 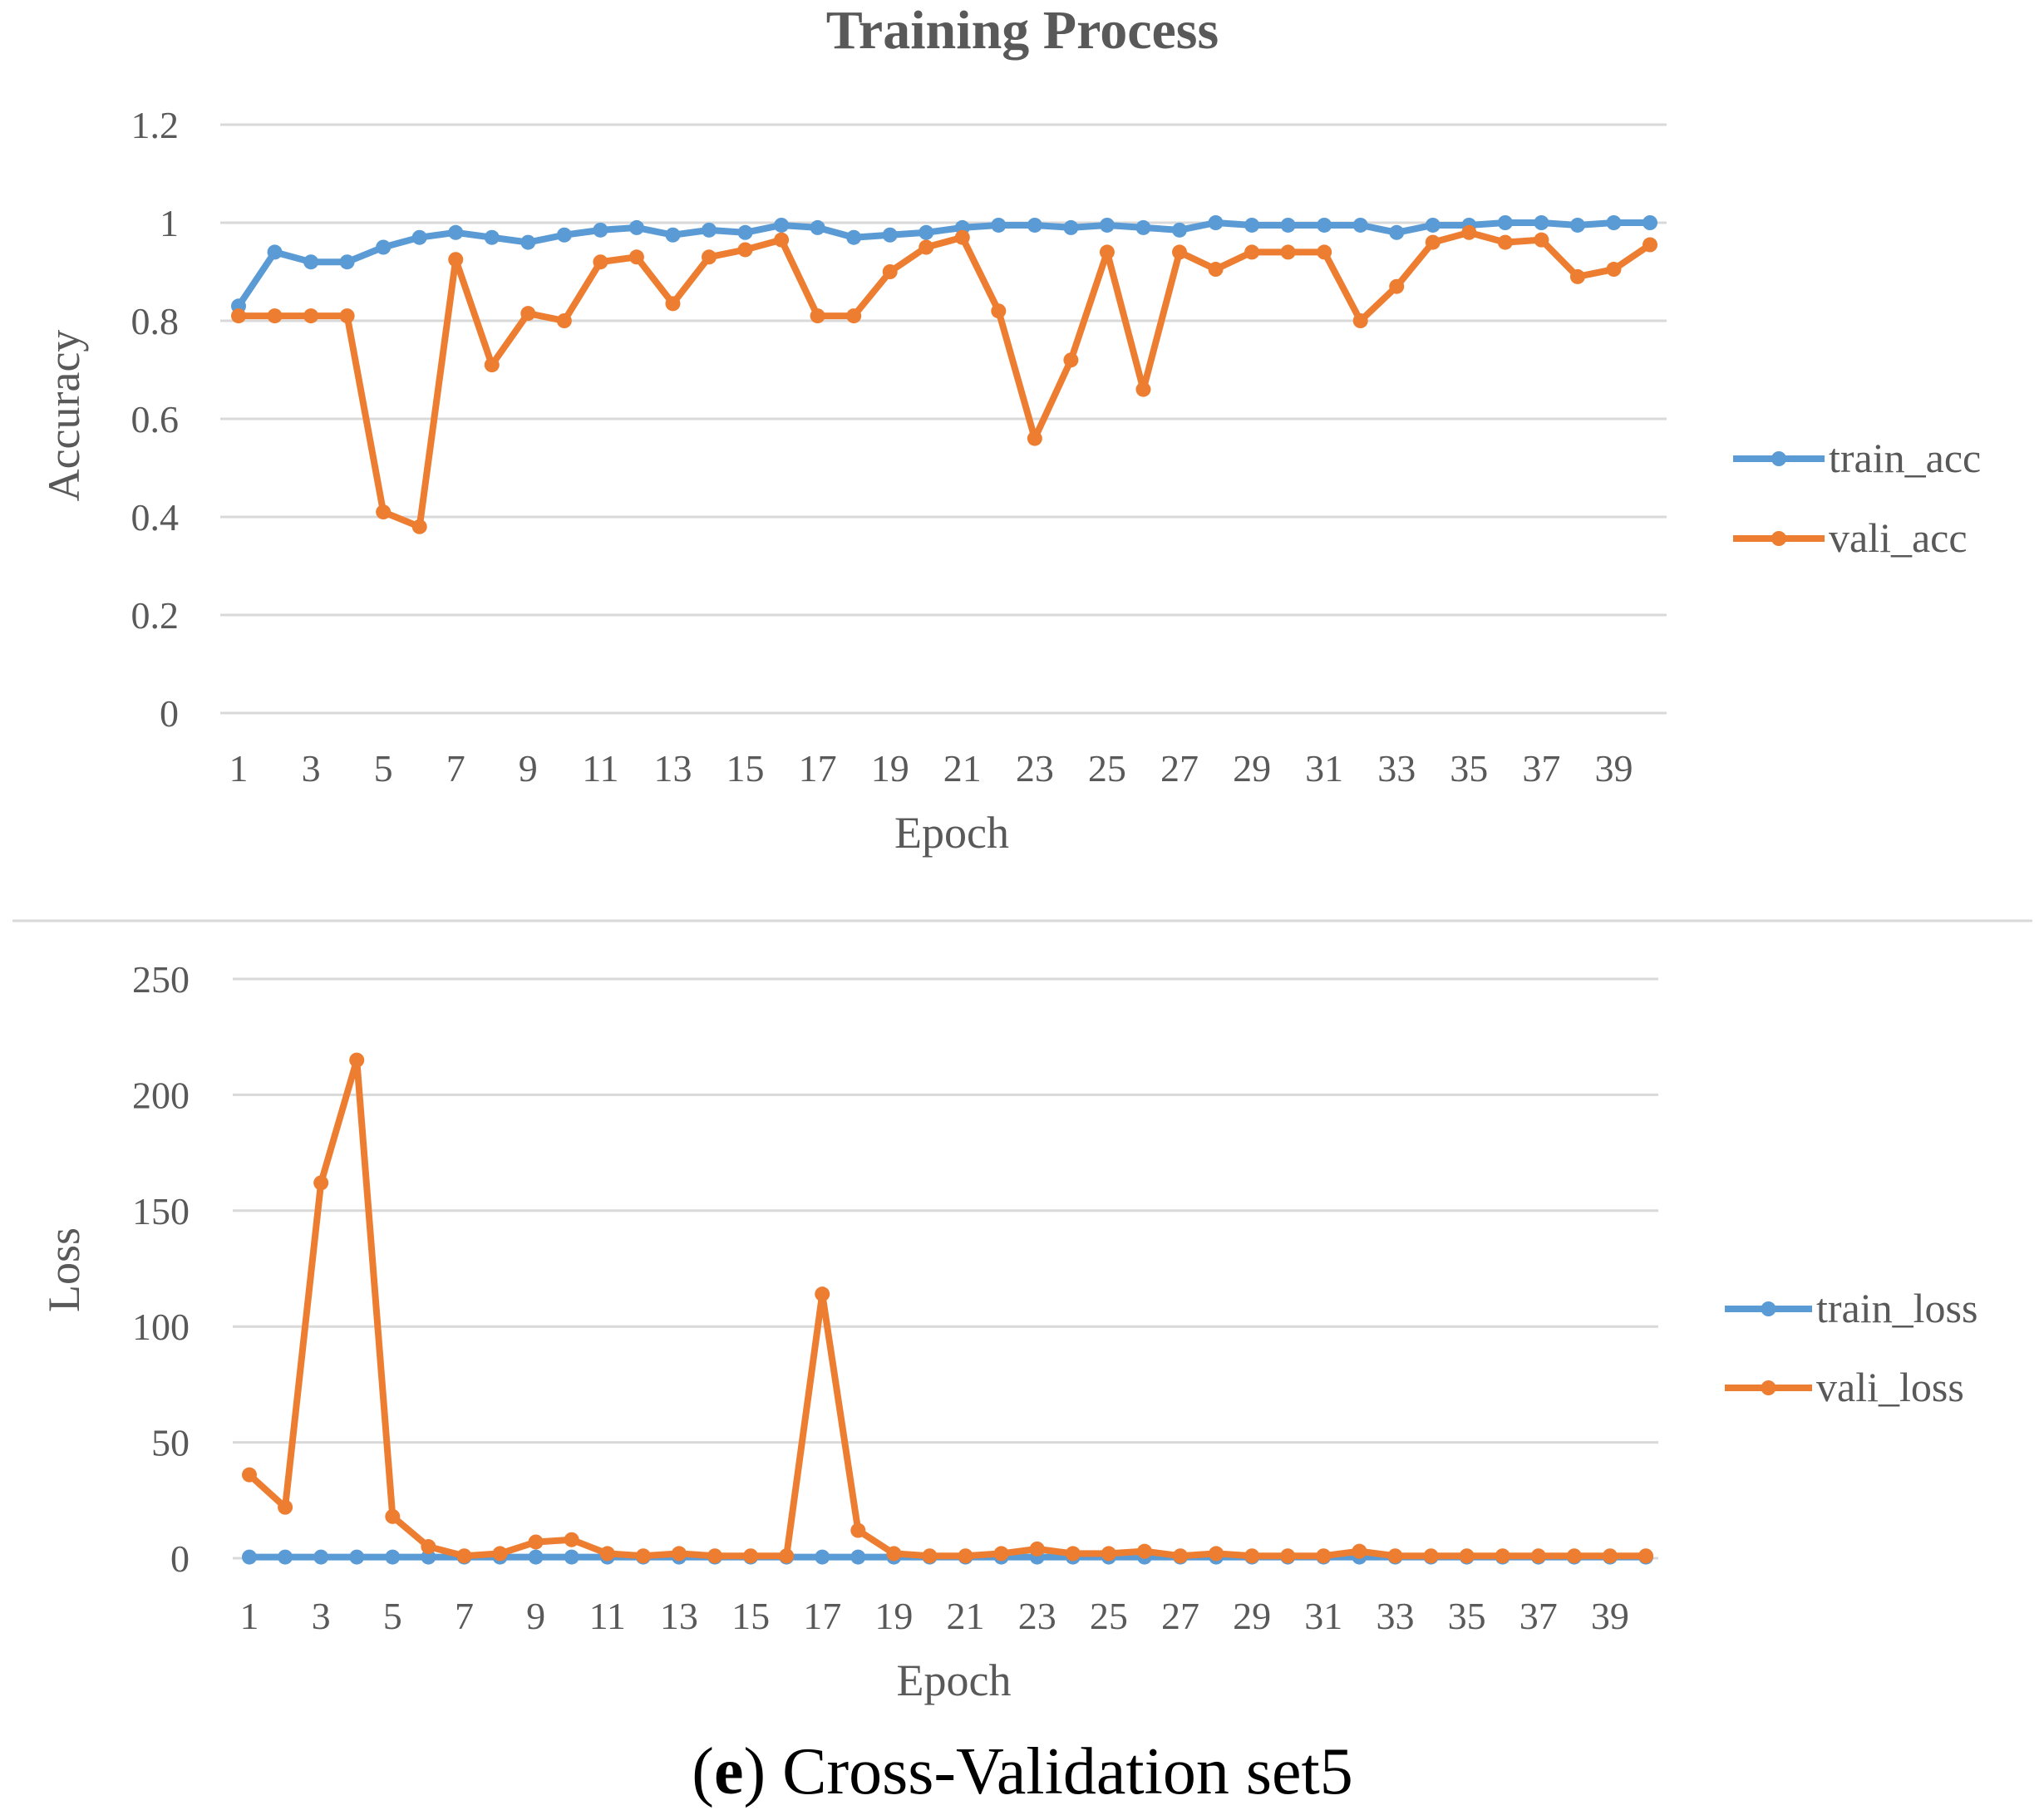 I want to click on legend-marker-train_acc, so click(x=1778, y=458).